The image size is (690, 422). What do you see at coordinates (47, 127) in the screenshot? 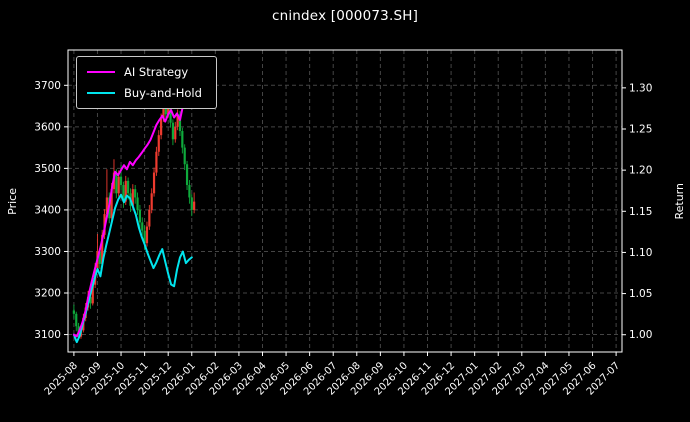
I see `price-tick-label: 3600` at bounding box center [47, 127].